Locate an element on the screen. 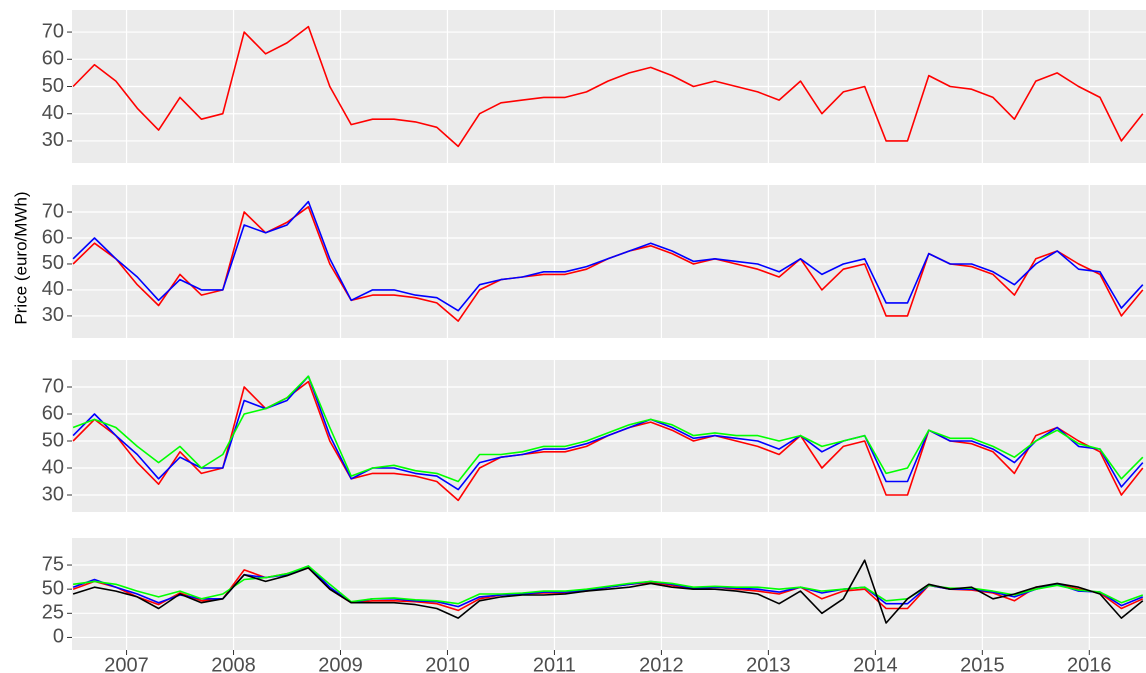  y-axis-title: Price (euro/MWh) is located at coordinates (20, 257).